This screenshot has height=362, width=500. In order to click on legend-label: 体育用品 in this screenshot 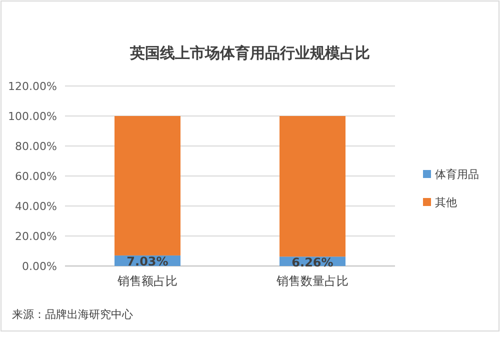, I will do `click(457, 174)`.